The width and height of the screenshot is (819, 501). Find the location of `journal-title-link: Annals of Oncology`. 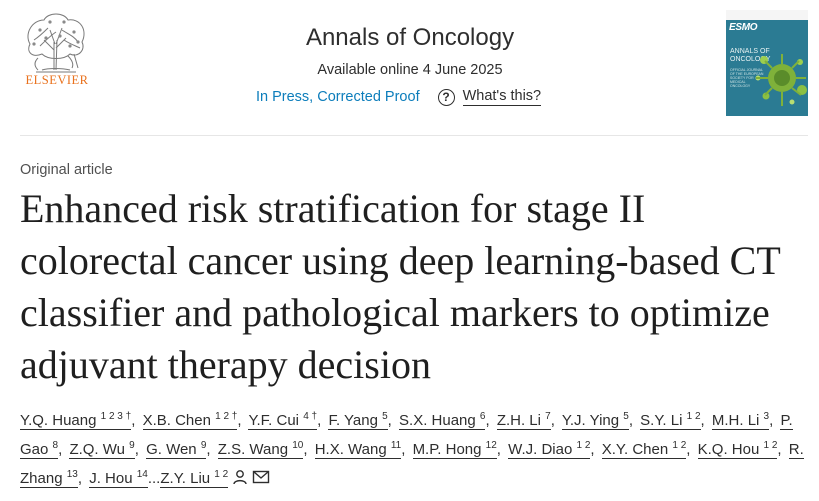

journal-title-link: Annals of Oncology is located at coordinates (410, 37).